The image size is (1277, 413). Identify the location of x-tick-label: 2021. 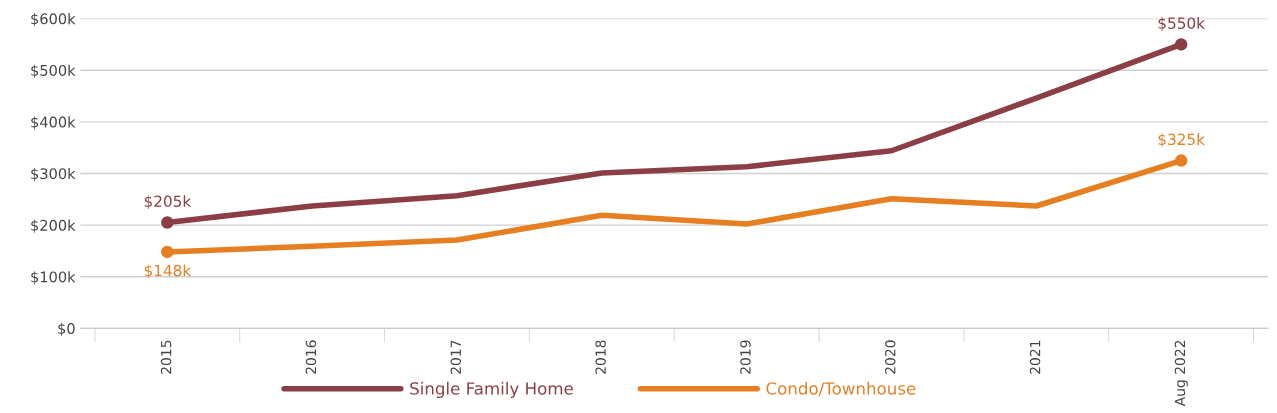
(1035, 357).